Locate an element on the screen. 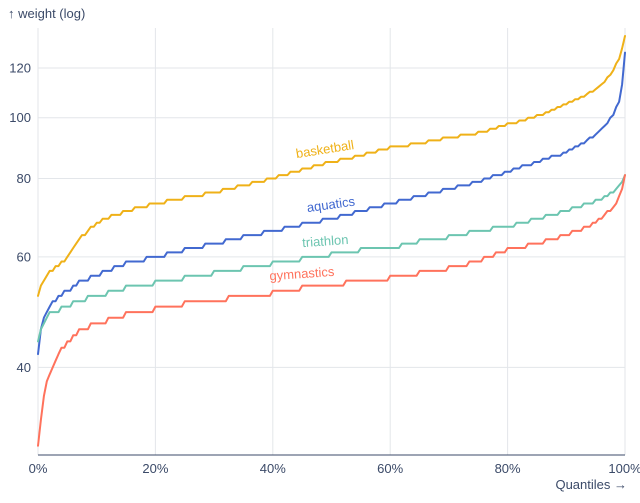  series-label-gymnastics: gymnastics is located at coordinates (302, 274).